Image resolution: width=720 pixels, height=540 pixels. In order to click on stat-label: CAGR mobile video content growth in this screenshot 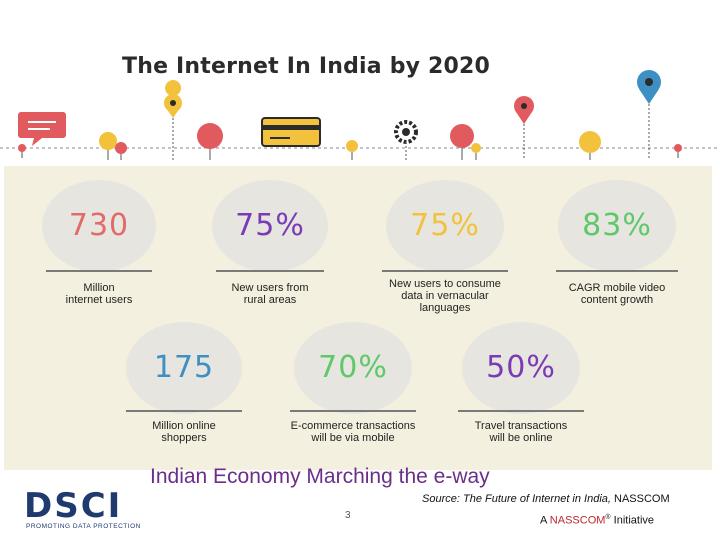, I will do `click(617, 294)`.